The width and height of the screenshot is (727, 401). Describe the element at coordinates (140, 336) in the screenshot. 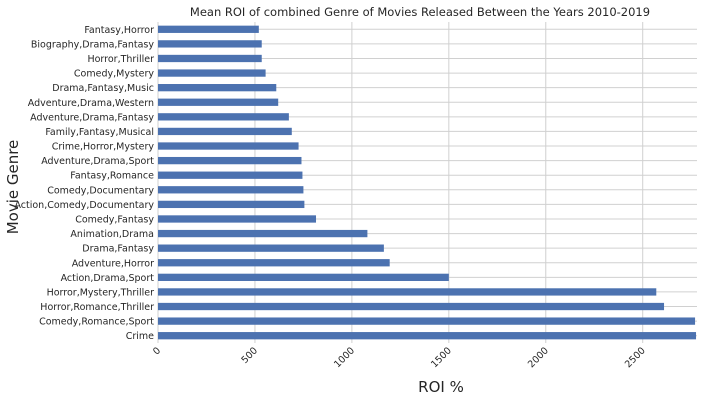

I see `category-label: Crime` at that location.